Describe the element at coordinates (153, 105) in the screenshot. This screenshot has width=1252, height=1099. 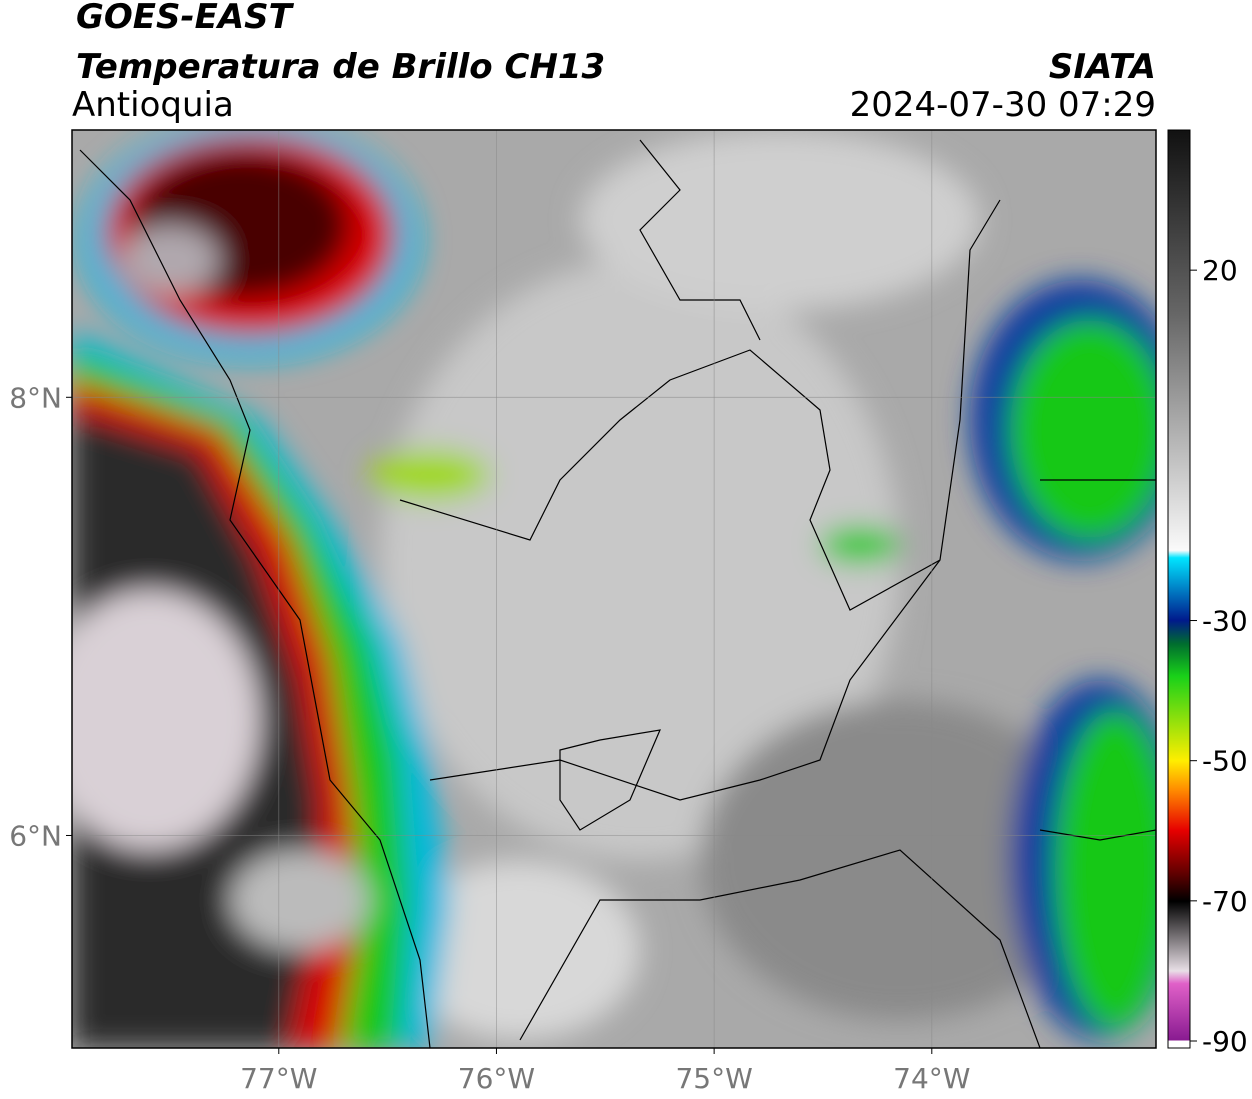
I see `region: Antioquia` at that location.